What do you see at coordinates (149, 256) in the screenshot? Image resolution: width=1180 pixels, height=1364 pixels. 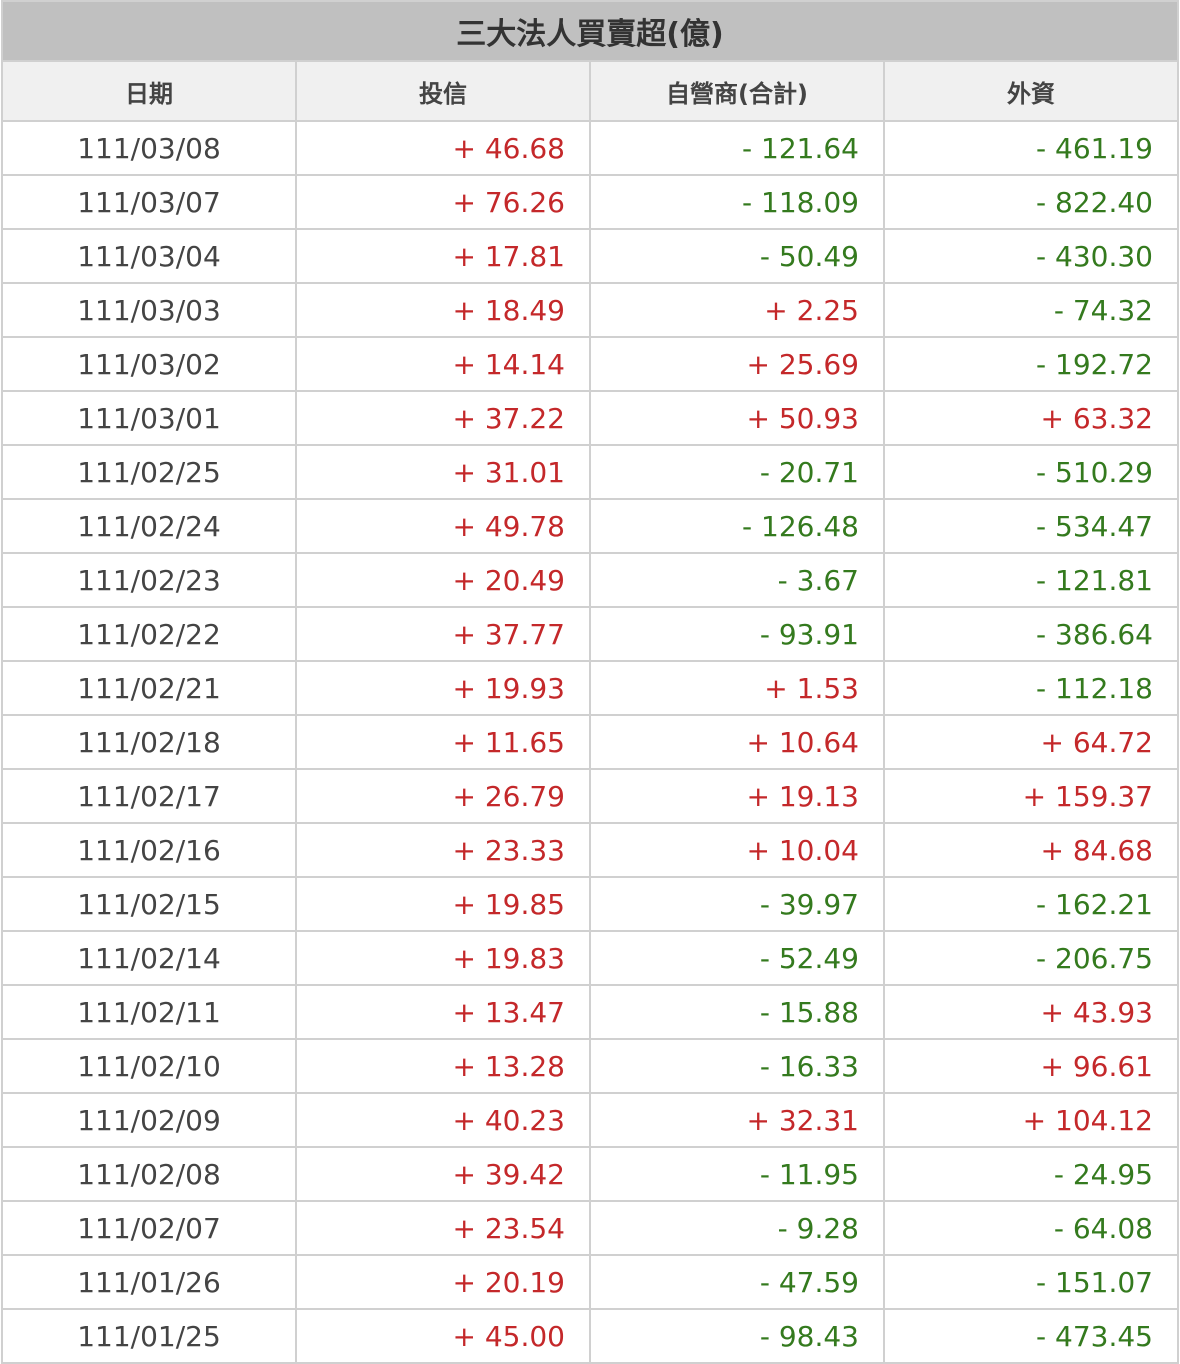 I see `date-cell: 111/03/04` at bounding box center [149, 256].